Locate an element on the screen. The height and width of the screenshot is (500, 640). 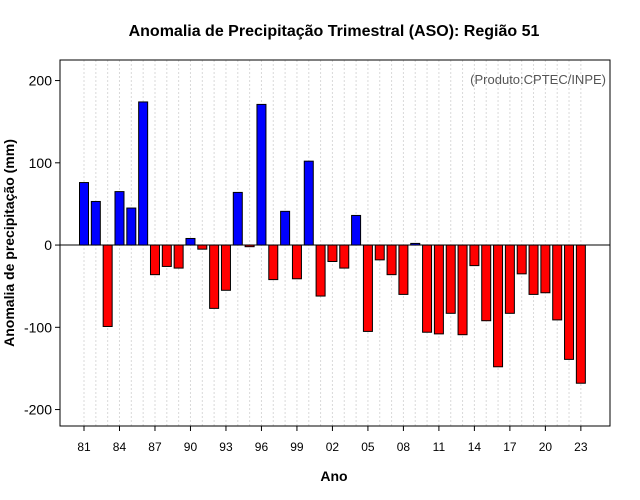
x-tick-label: 23 is located at coordinates (581, 447).